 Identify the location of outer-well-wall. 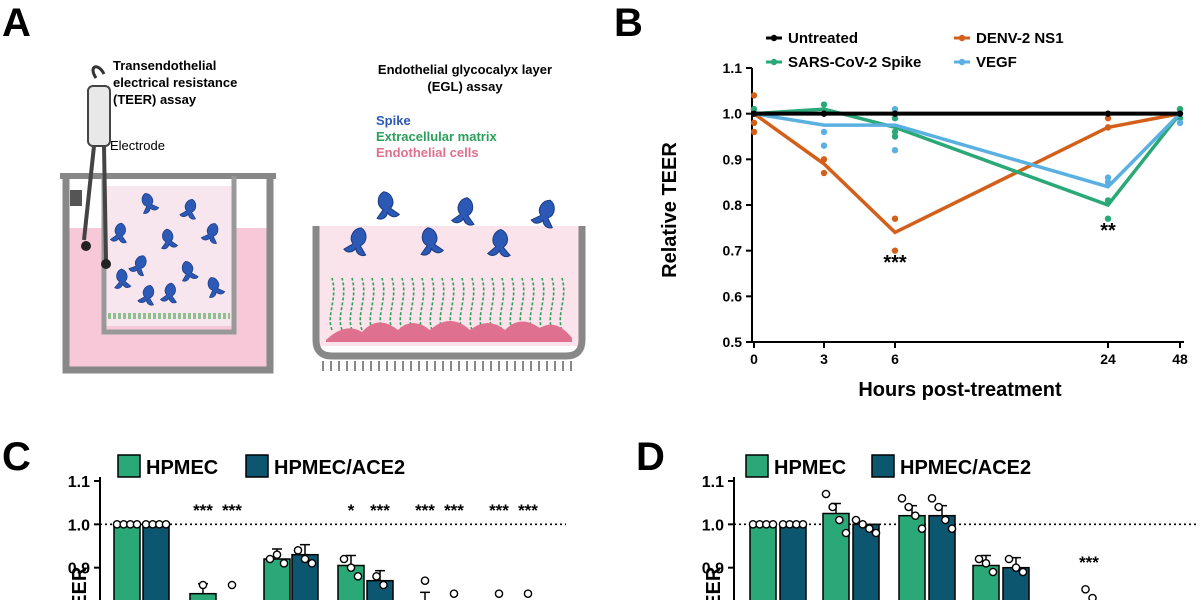
(168, 275).